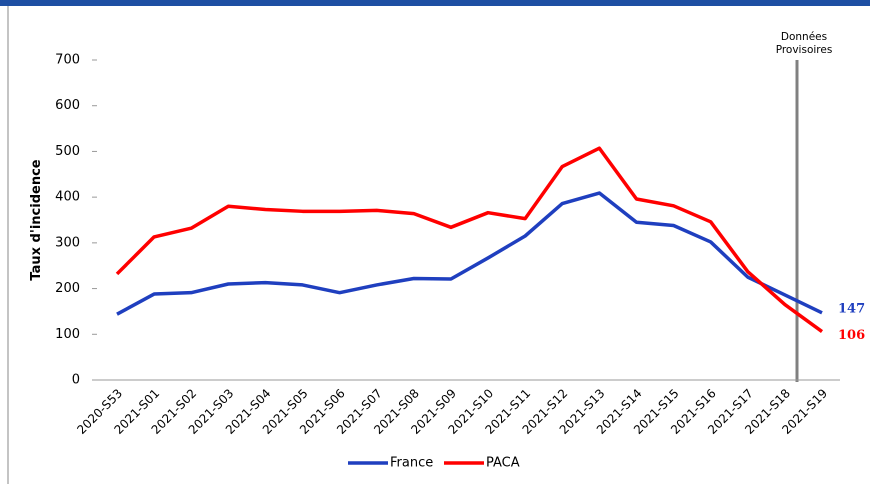  What do you see at coordinates (851, 335) in the screenshot?
I see `data-label: 106` at bounding box center [851, 335].